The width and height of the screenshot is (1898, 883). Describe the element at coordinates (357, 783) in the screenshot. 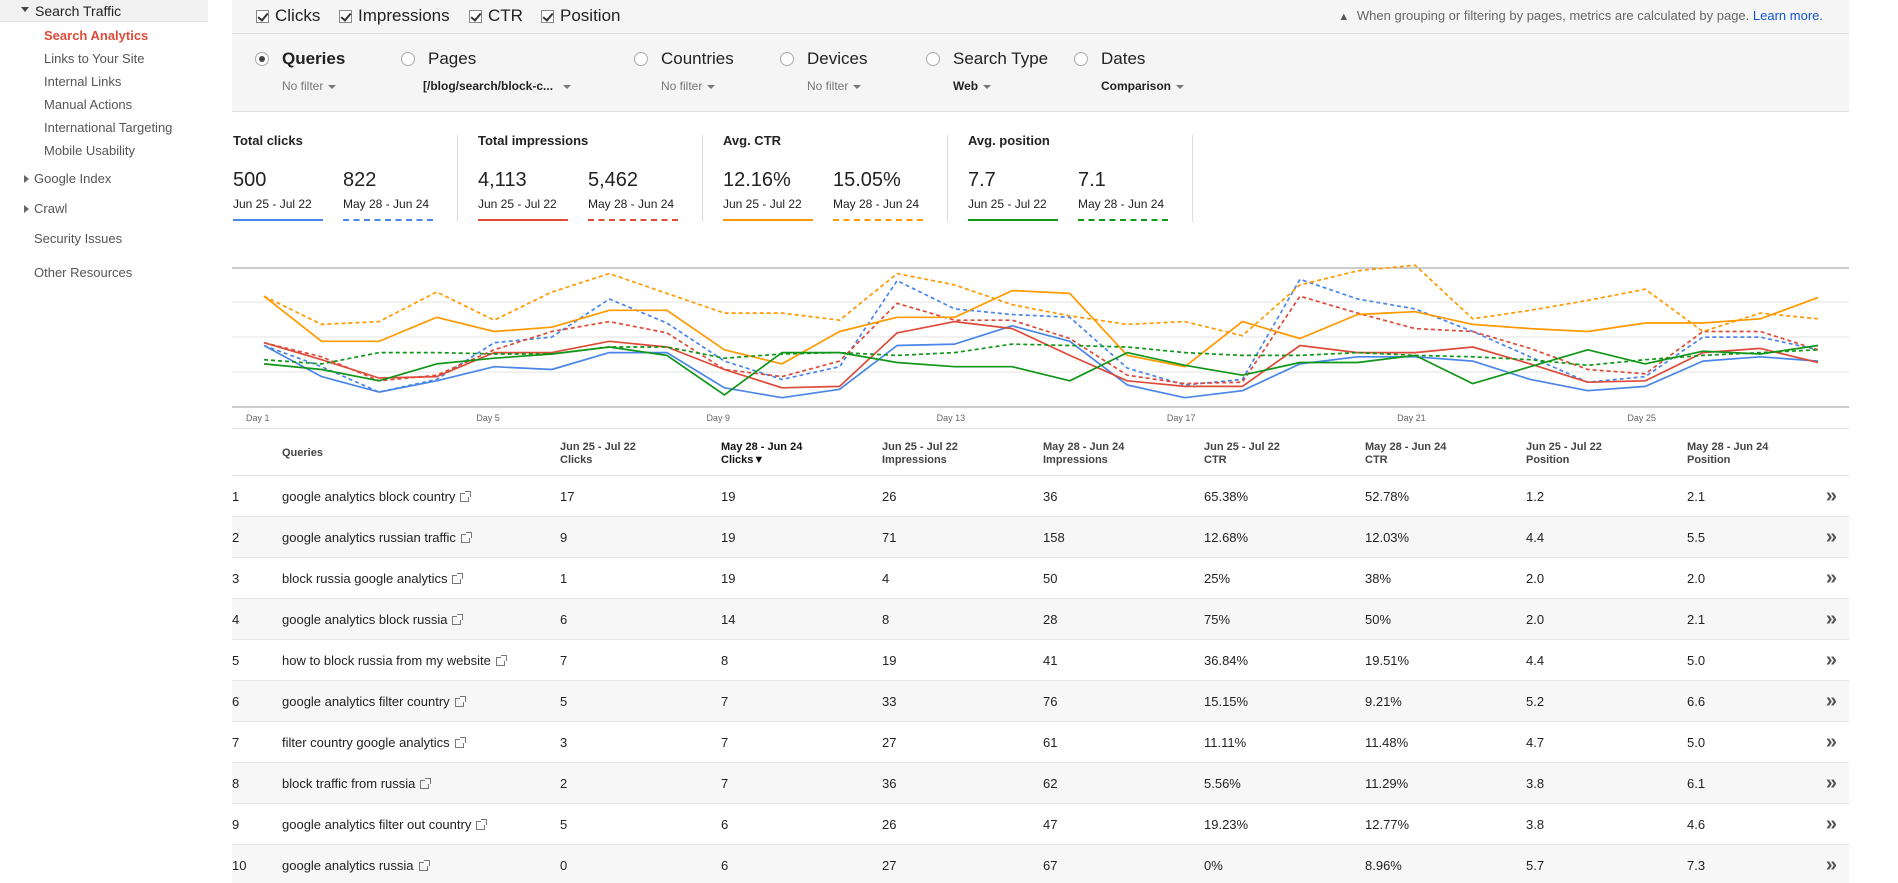

I see `query-link: block traffic from russia` at that location.